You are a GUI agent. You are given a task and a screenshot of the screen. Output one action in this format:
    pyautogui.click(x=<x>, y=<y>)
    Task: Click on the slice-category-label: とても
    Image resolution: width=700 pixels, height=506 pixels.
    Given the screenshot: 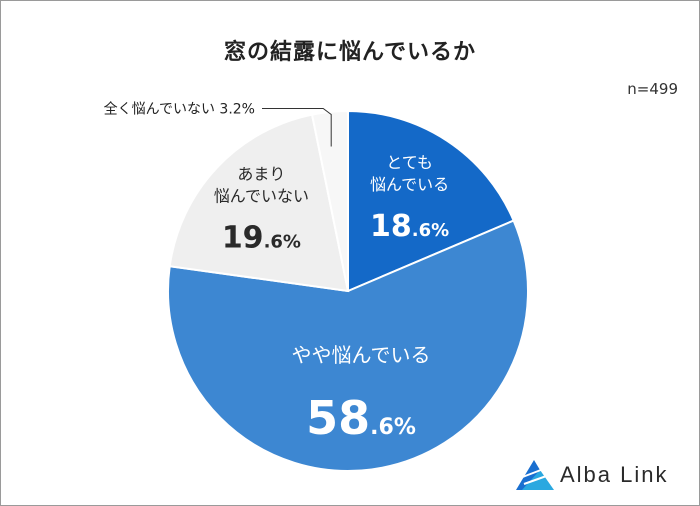 What is the action you would take?
    pyautogui.click(x=409, y=162)
    